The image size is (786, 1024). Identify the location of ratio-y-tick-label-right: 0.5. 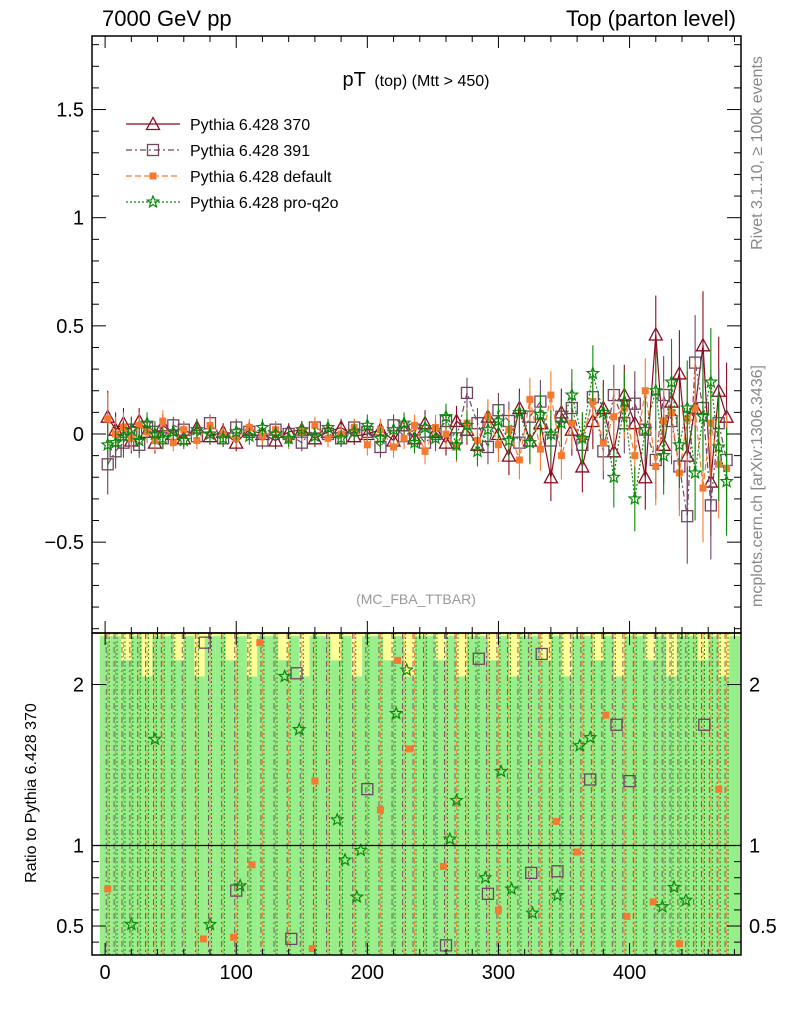
(763, 927).